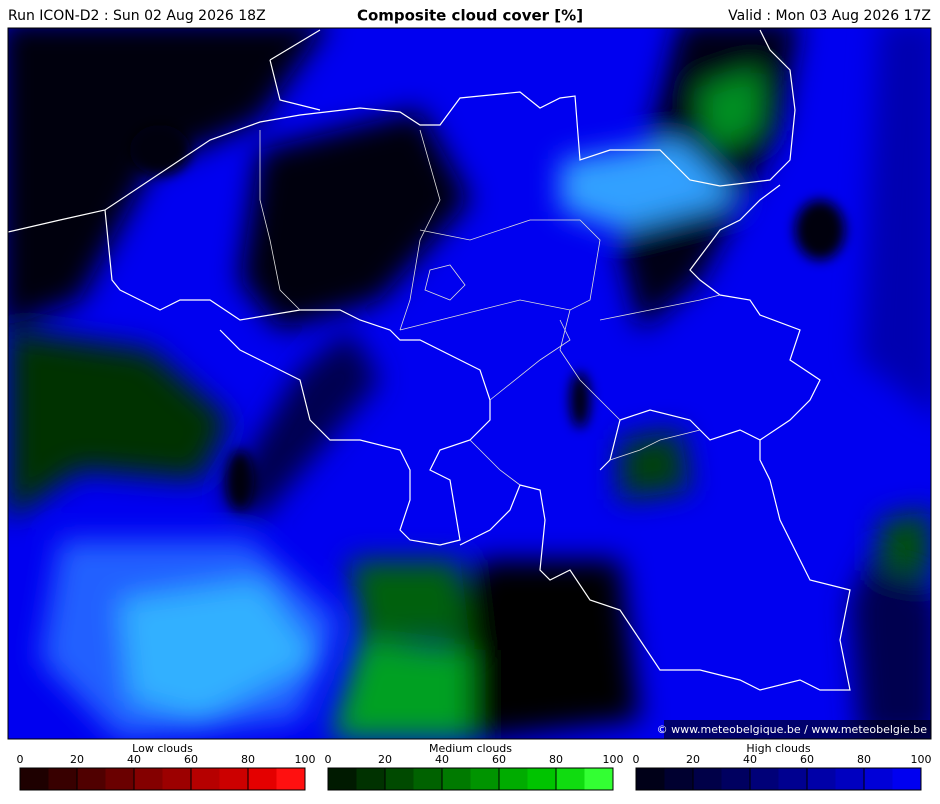  I want to click on colorbar-title: Low clouds, so click(162, 748).